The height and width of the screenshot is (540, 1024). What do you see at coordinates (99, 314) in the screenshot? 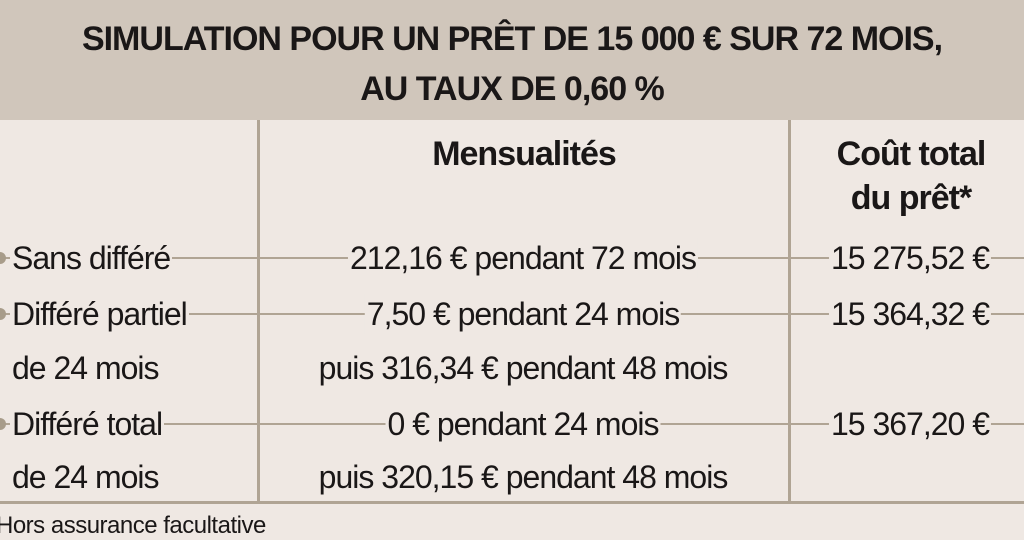
I see `row-label: Différé partiel` at bounding box center [99, 314].